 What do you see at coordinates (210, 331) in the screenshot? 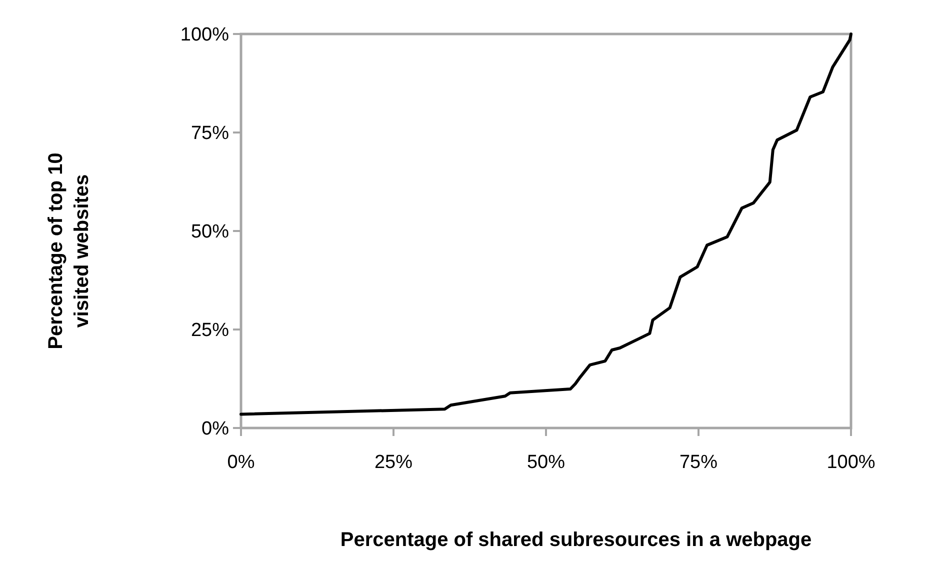
I see `y-tick-label: 25%` at bounding box center [210, 331].